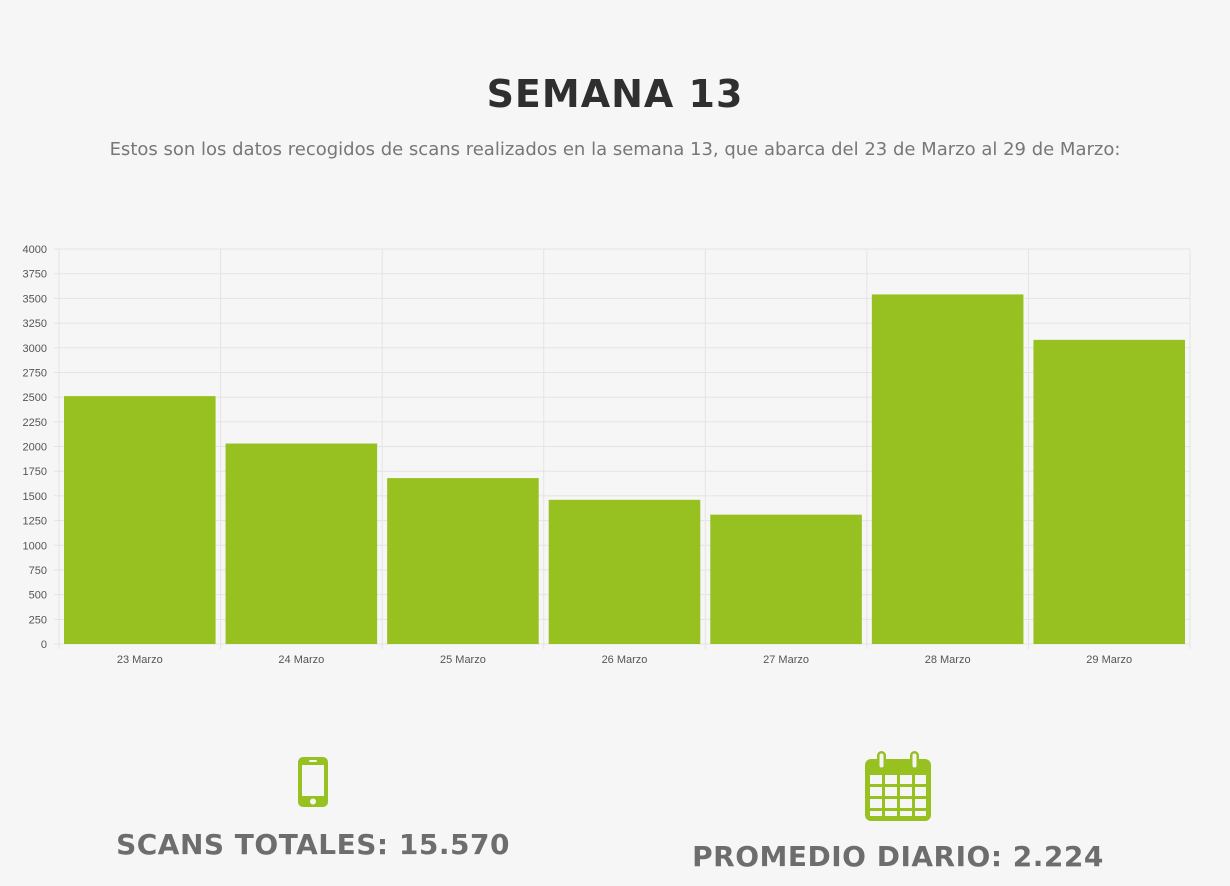 Image resolution: width=1230 pixels, height=886 pixels. What do you see at coordinates (35, 398) in the screenshot?
I see `y-tick-label: 2500` at bounding box center [35, 398].